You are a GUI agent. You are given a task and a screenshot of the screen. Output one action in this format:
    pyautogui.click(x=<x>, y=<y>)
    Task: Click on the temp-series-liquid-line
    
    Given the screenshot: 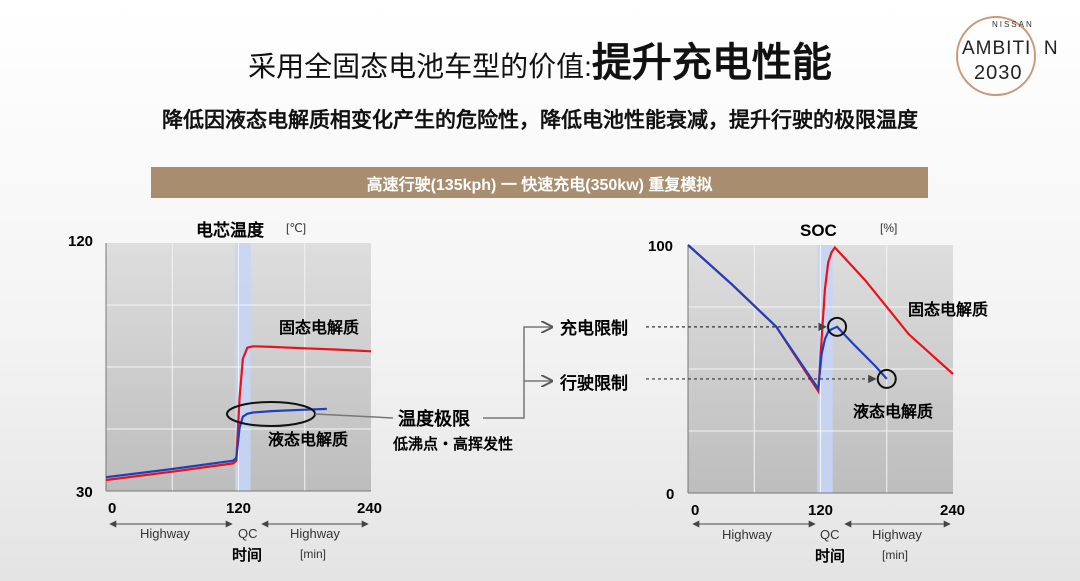 What is the action you would take?
    pyautogui.click(x=216, y=443)
    